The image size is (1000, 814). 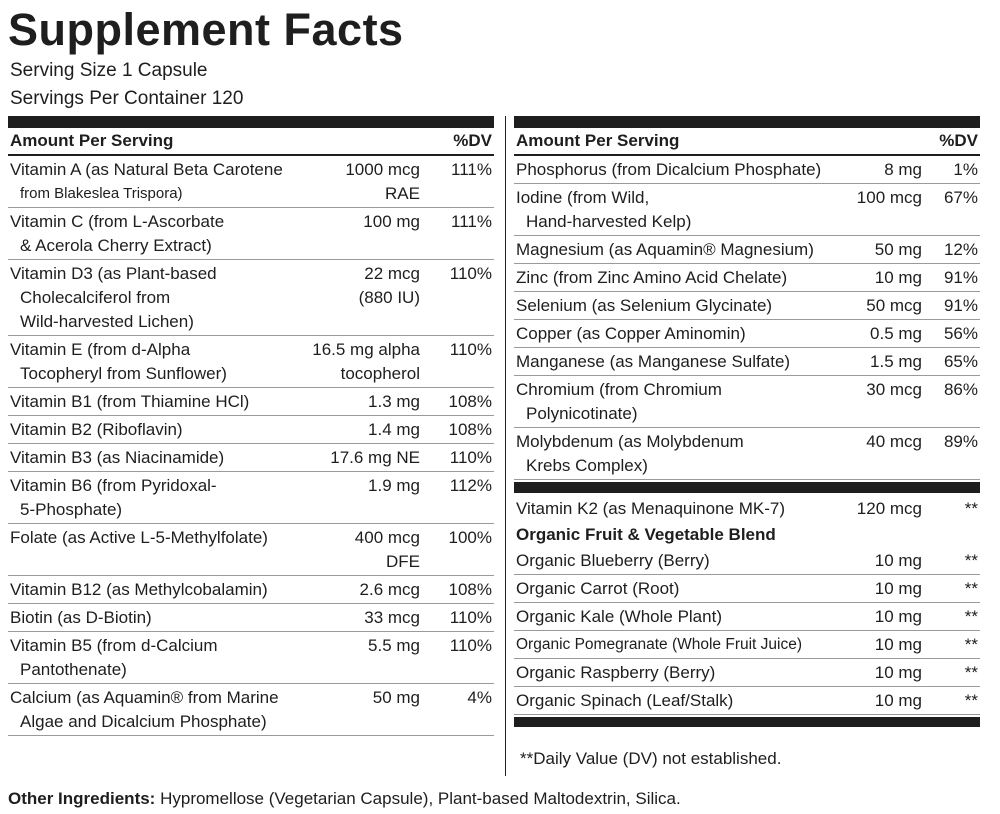 I want to click on nutrient-name-line: Vitamin B2 (Riboflavin), so click(x=96, y=429).